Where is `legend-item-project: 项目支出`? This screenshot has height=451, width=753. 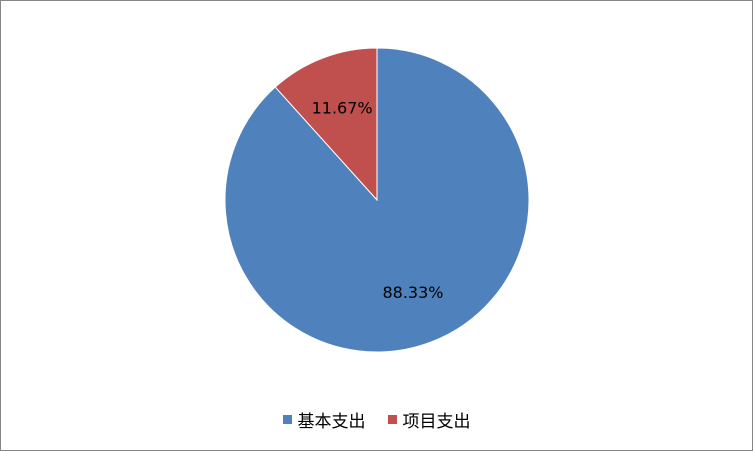 legend-item-project: 项目支出 is located at coordinates (429, 419).